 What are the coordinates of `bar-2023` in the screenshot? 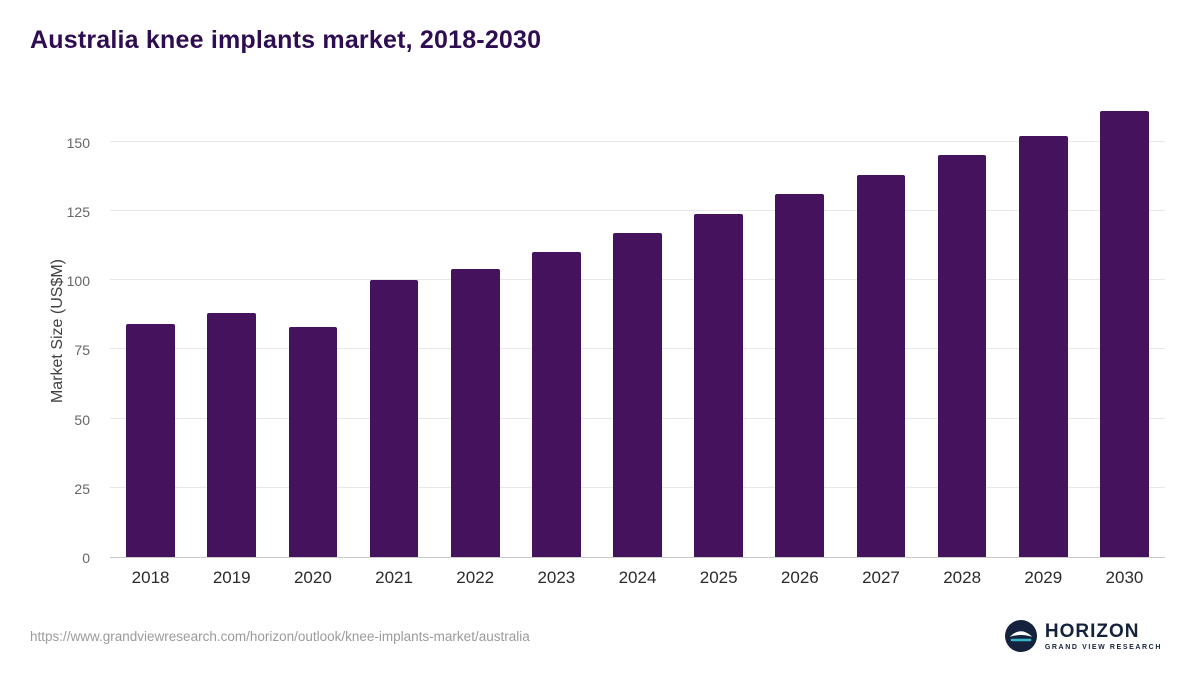 It's located at (556, 404).